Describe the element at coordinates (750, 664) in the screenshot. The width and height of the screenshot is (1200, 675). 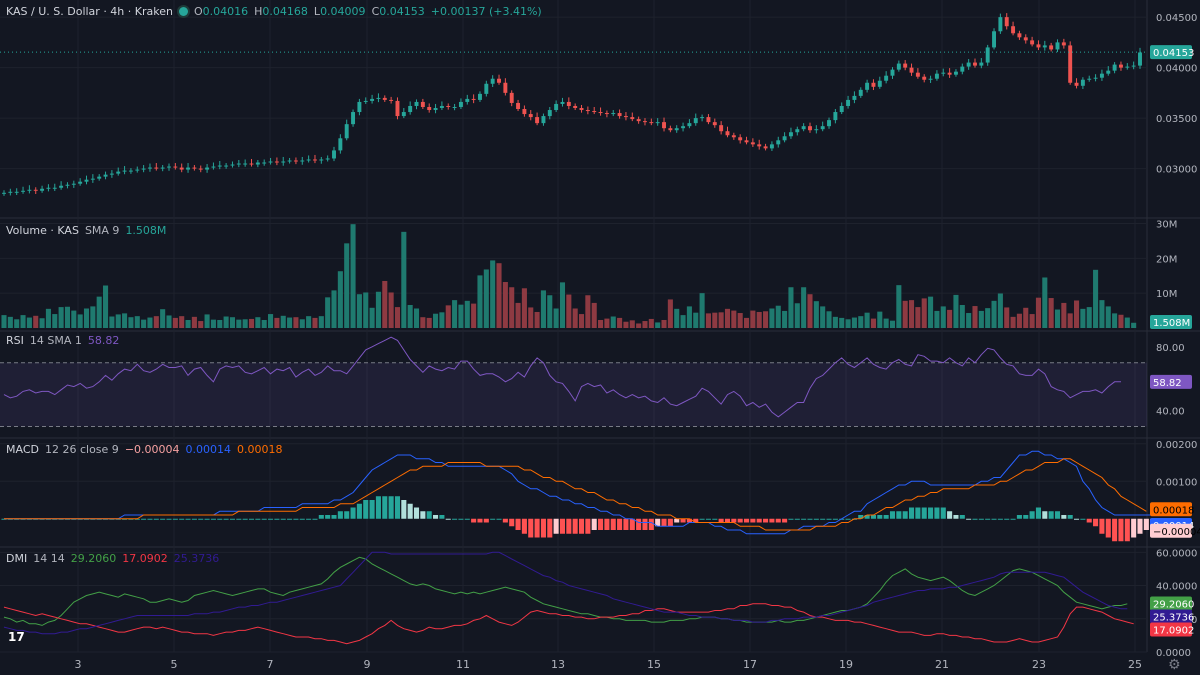
I see `x-tick-label: 17` at that location.